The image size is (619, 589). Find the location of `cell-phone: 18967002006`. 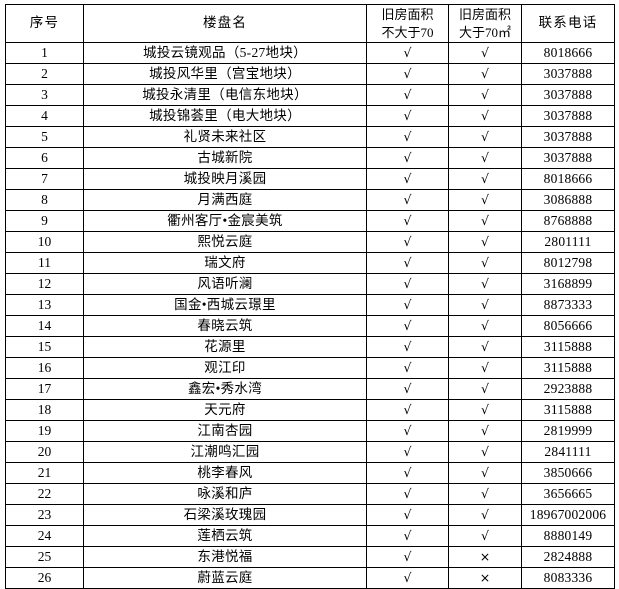

cell-phone: 18967002006 is located at coordinates (568, 515).